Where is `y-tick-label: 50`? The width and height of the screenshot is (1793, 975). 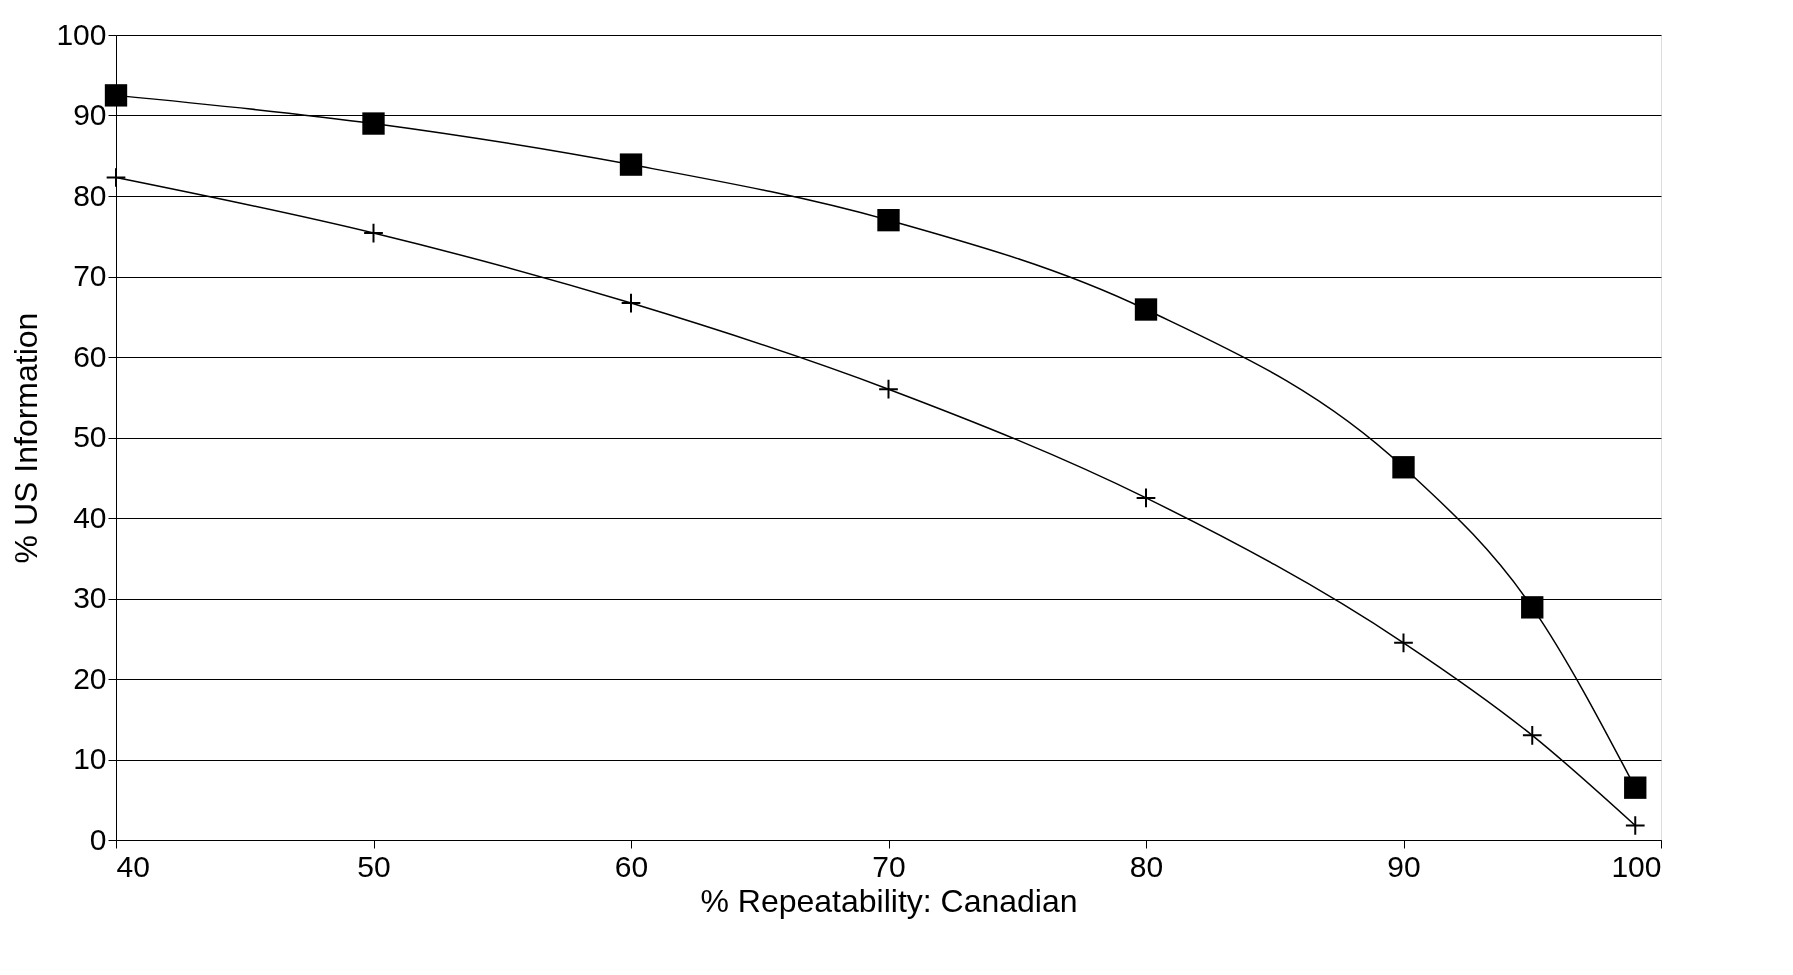 y-tick-label: 50 is located at coordinates (90, 436).